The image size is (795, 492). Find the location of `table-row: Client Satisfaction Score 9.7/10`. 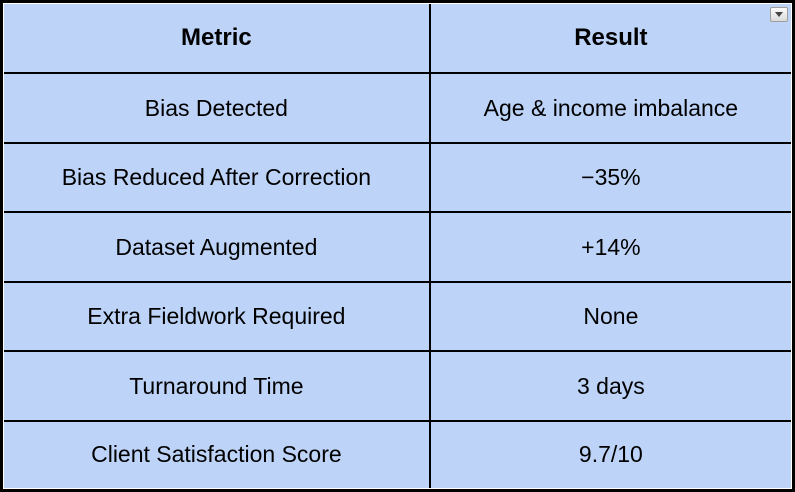

table-row: Client Satisfaction Score 9.7/10 is located at coordinates (398, 454).